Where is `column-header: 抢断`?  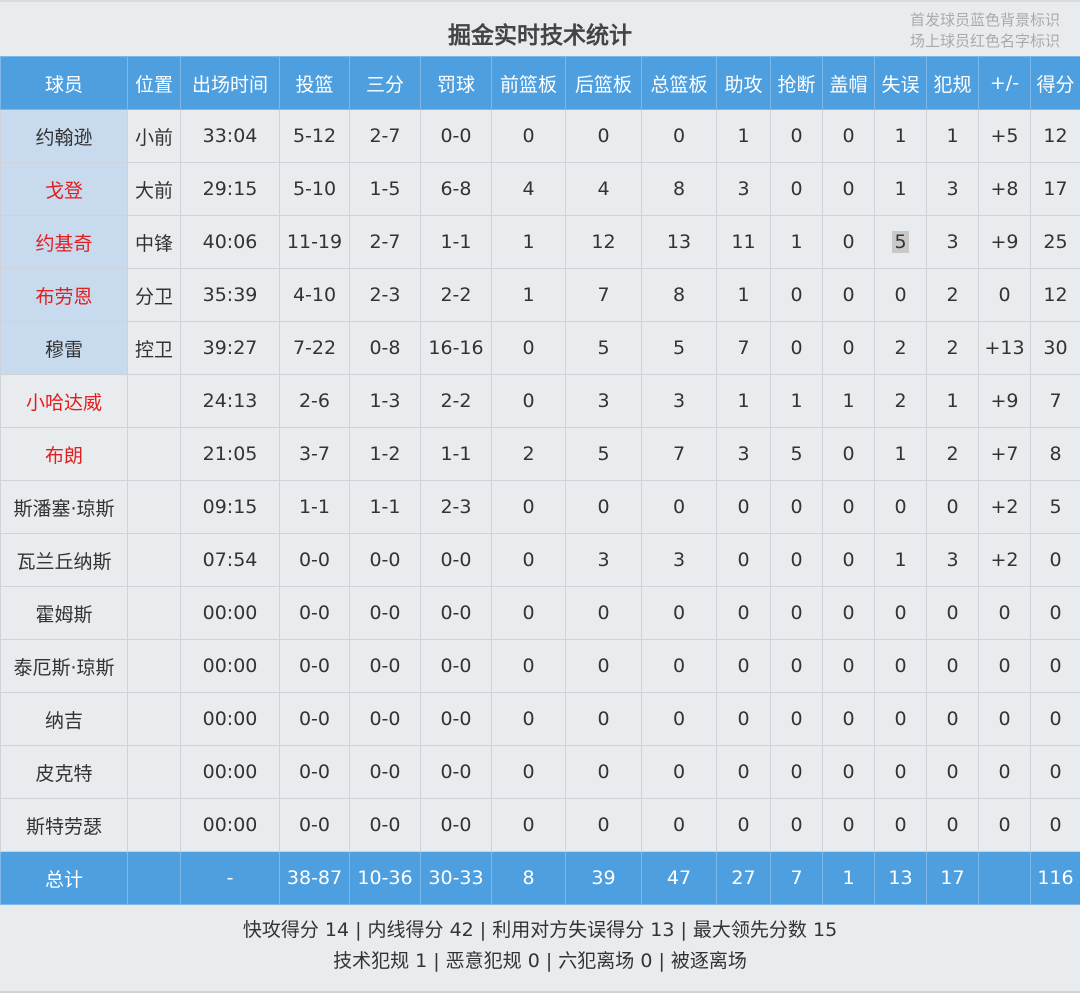
column-header: 抢断 is located at coordinates (797, 83).